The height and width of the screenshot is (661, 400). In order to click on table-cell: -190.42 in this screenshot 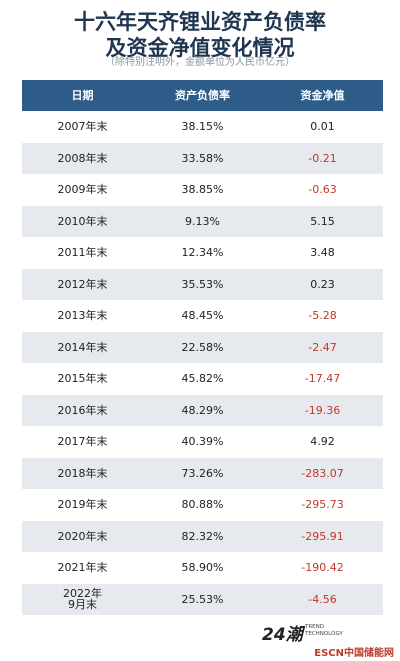, I will do `click(322, 568)`.